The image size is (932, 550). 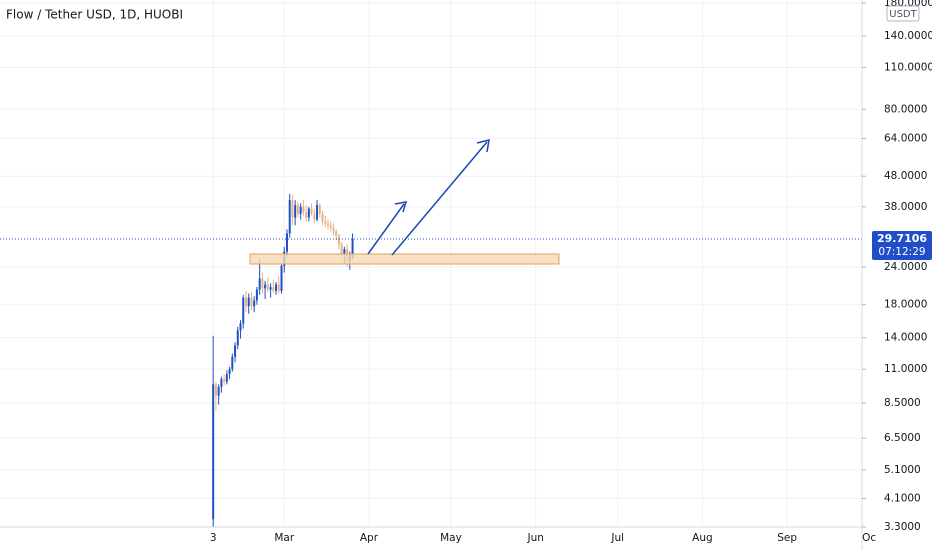 What do you see at coordinates (902, 470) in the screenshot?
I see `y-tick-label: 5.1000` at bounding box center [902, 470].